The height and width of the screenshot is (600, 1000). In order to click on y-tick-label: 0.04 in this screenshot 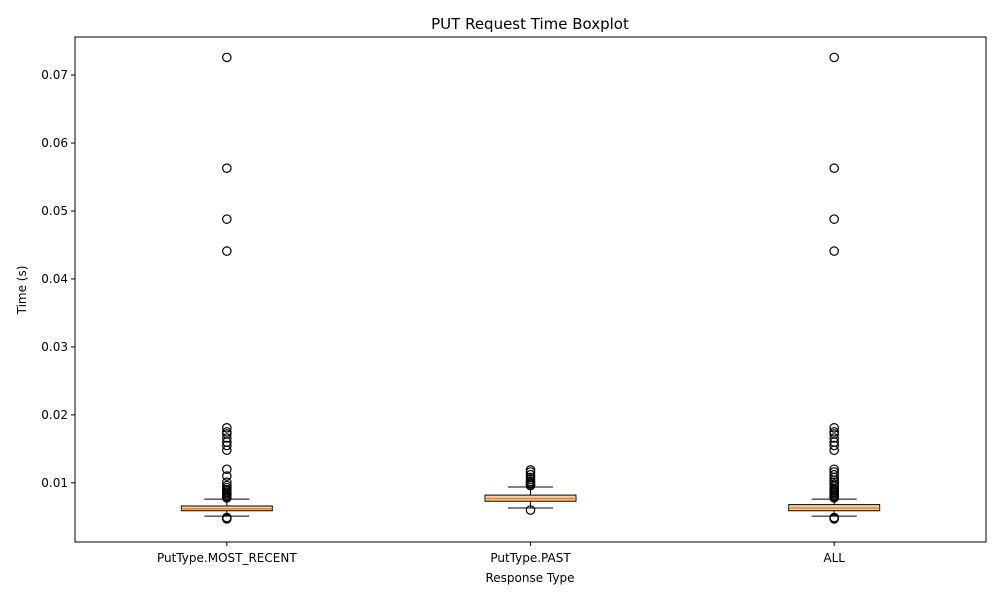, I will do `click(54, 279)`.